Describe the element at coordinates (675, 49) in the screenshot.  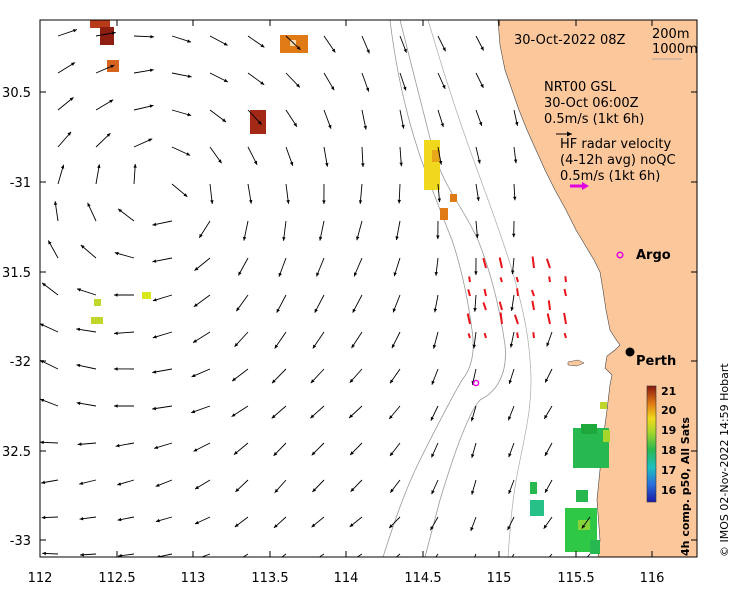
I see `bathy-legend-1000m: 1000m` at that location.